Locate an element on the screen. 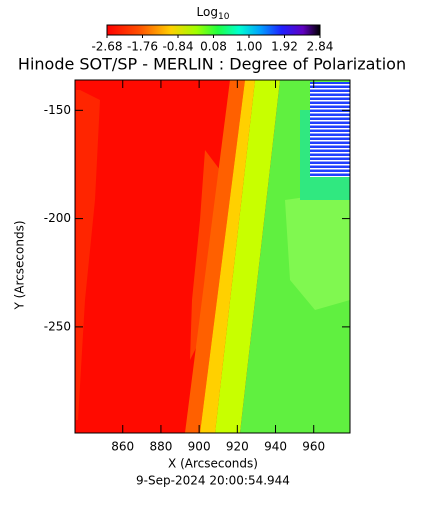 Image resolution: width=425 pixels, height=516 pixels. colorbar-tick-label: -0.84 is located at coordinates (177, 47).